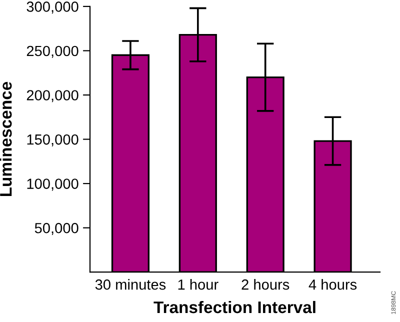 This screenshot has width=400, height=322. I want to click on x-tick-label: 30 minutes, so click(130, 284).